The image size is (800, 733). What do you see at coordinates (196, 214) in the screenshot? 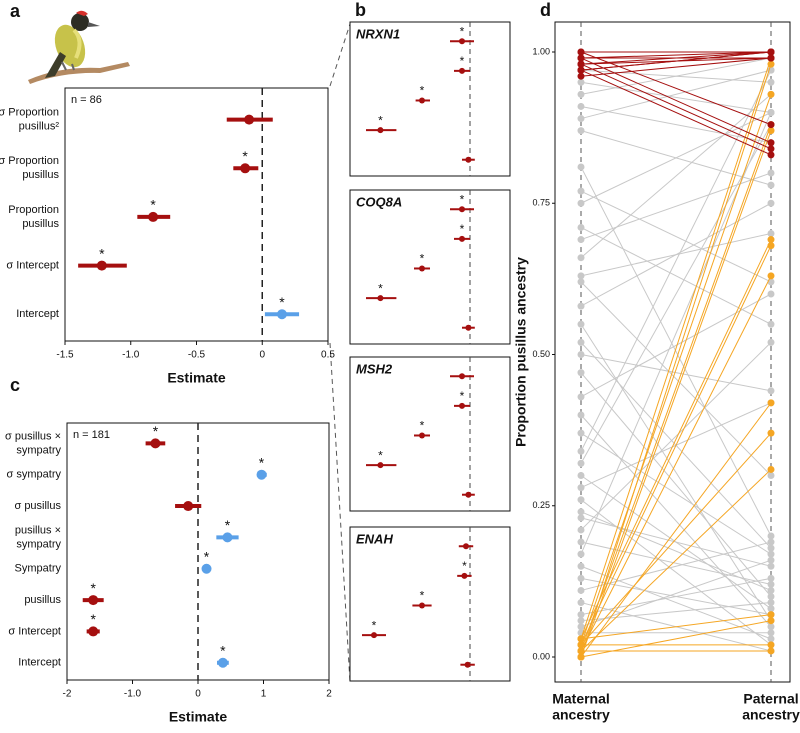
I see `plot-frame` at bounding box center [196, 214].